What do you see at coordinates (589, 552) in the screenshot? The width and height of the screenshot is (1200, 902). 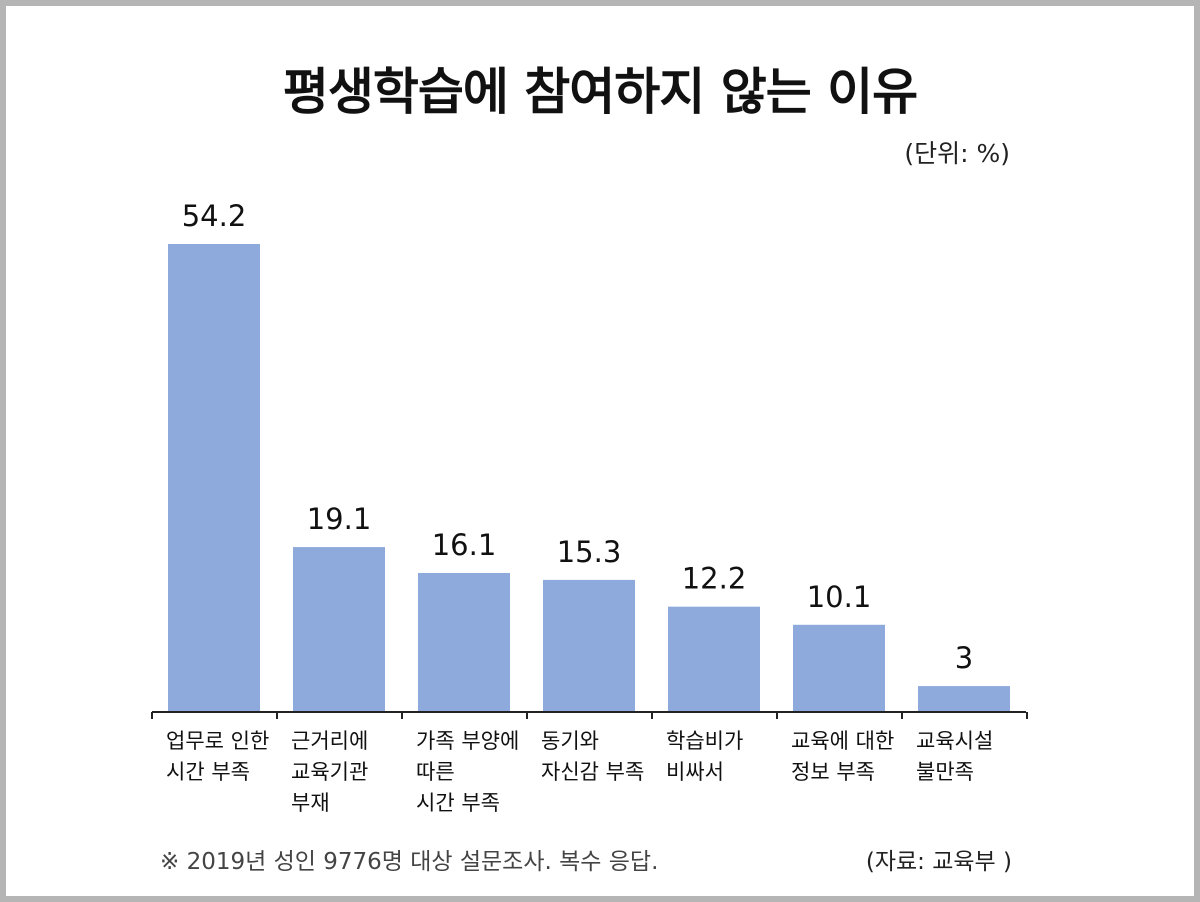 I see `data-label: 15.3` at bounding box center [589, 552].